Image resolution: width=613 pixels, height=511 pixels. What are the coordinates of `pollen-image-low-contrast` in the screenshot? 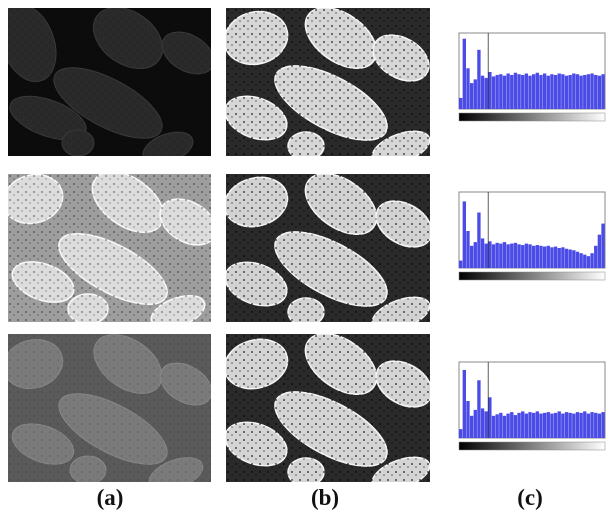 It's located at (109, 408).